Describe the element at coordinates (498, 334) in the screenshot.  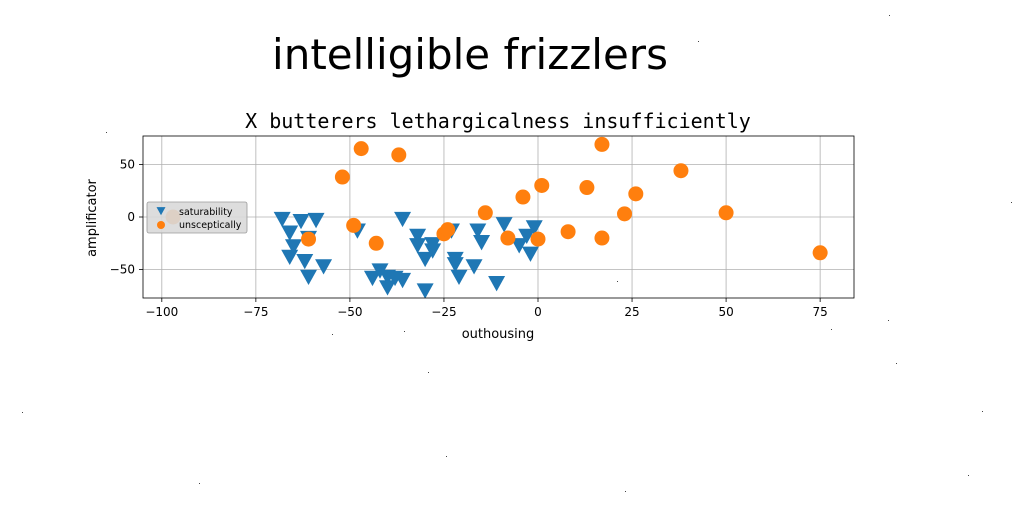
I see `x-axis-label: outhousing` at that location.